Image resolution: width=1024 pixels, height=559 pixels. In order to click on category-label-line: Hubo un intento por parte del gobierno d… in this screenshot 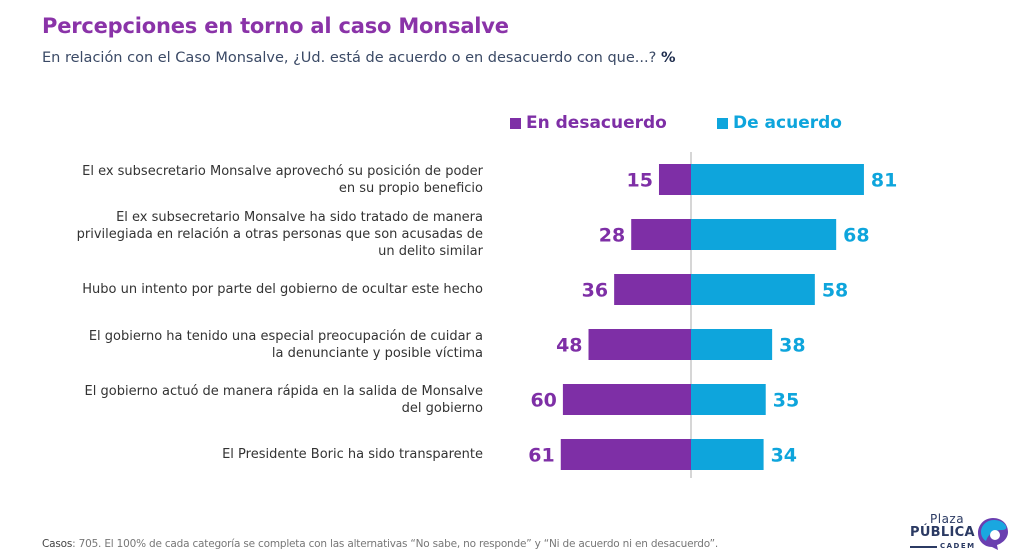, I will do `click(282, 289)`.